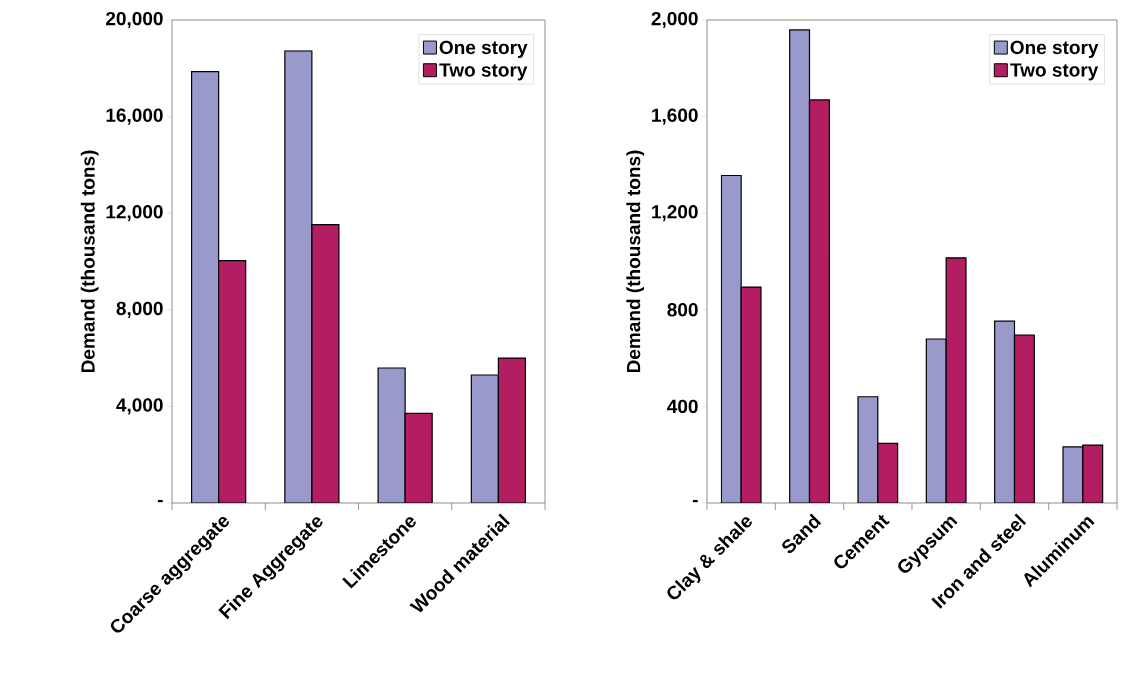 The image size is (1125, 696). I want to click on y-tick-label: 20,000, so click(134, 20).